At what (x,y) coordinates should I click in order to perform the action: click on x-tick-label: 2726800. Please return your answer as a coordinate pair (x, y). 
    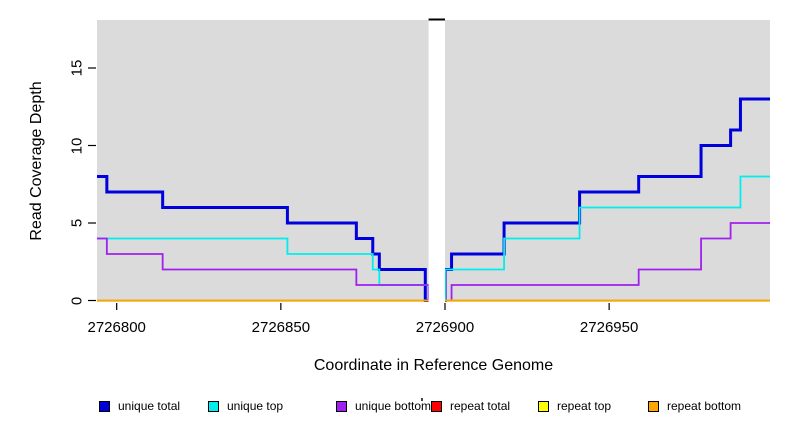
    Looking at the image, I should click on (116, 327).